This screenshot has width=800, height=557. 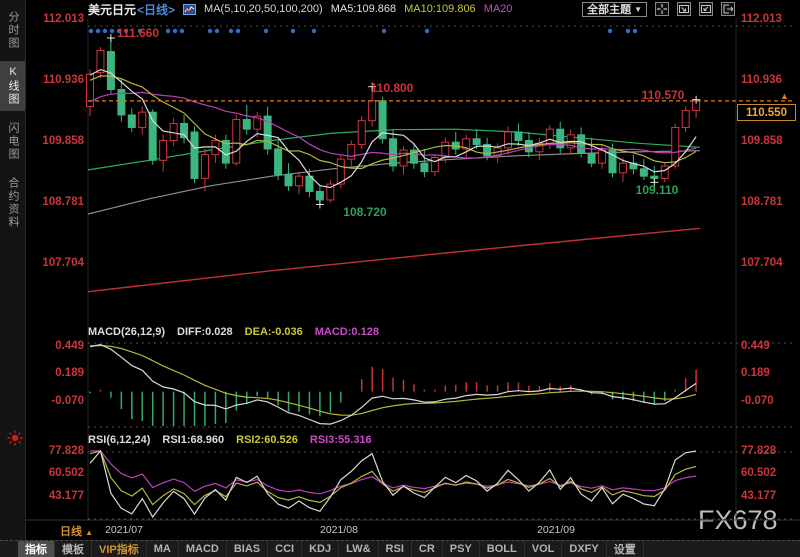 I want to click on macd-value: MACD:0.128, so click(x=346, y=332).